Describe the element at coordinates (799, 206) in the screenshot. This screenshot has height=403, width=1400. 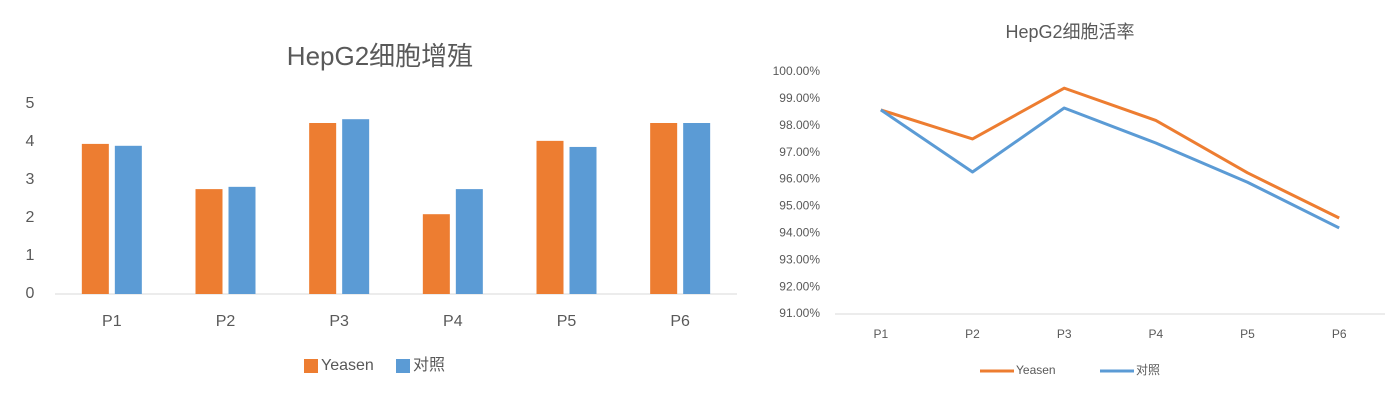
I see `y-tick-label: 95.00%` at that location.